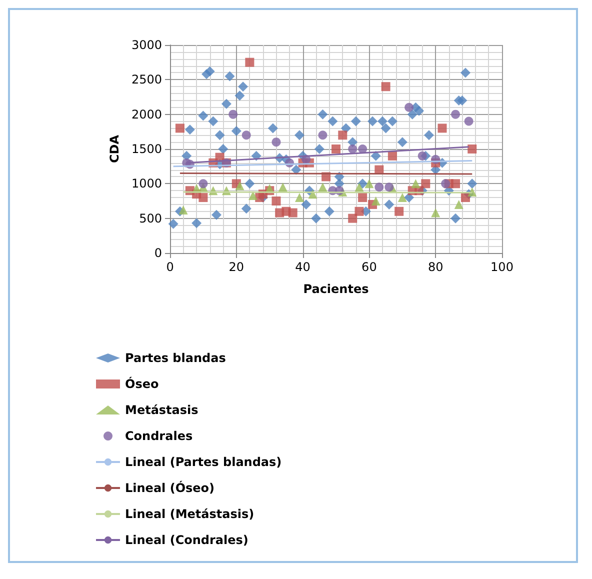 The height and width of the screenshot is (579, 592). Describe the element at coordinates (369, 267) in the screenshot. I see `x-tick-label: 60` at that location.